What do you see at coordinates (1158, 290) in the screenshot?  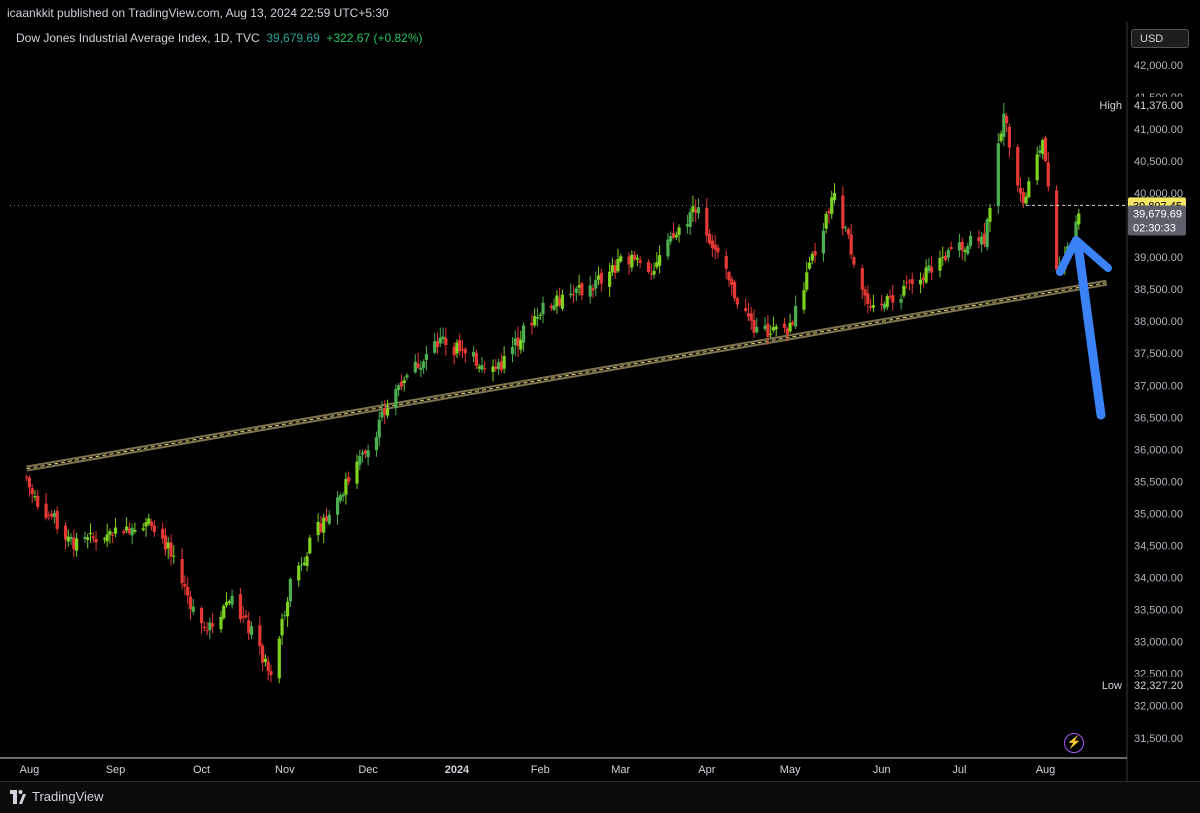 I see `price-tick-label: 38,500.00` at bounding box center [1158, 290].